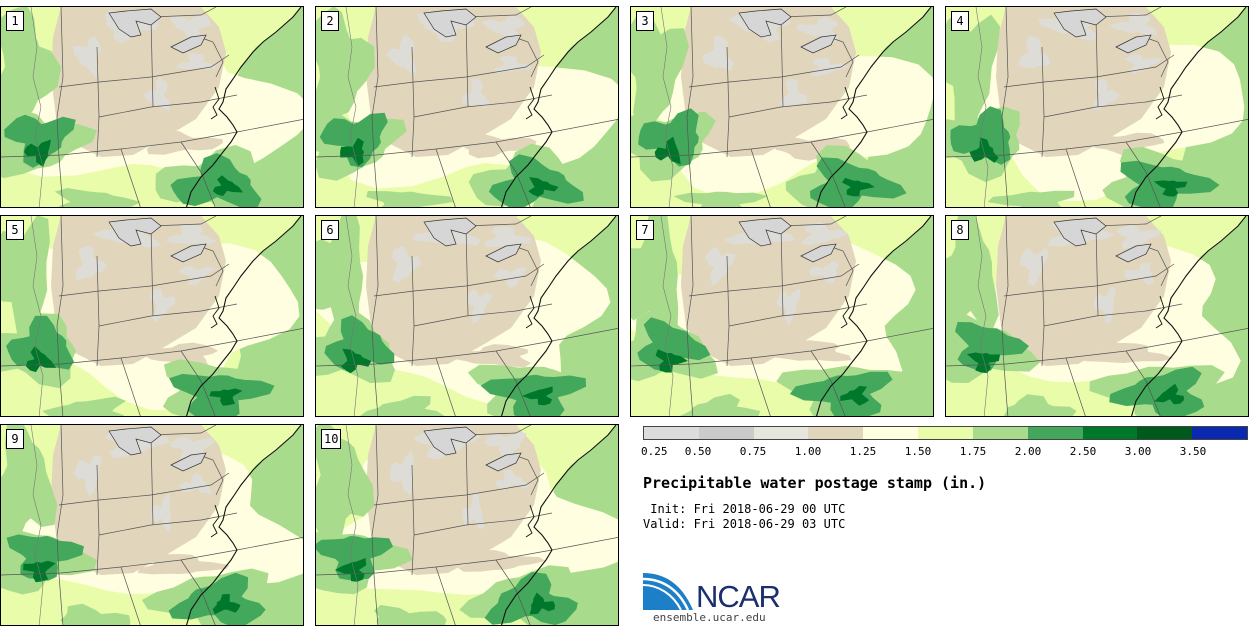 This screenshot has width=1260, height=627. What do you see at coordinates (1138, 451) in the screenshot?
I see `colorbar-tick-label: 3.00` at bounding box center [1138, 451].